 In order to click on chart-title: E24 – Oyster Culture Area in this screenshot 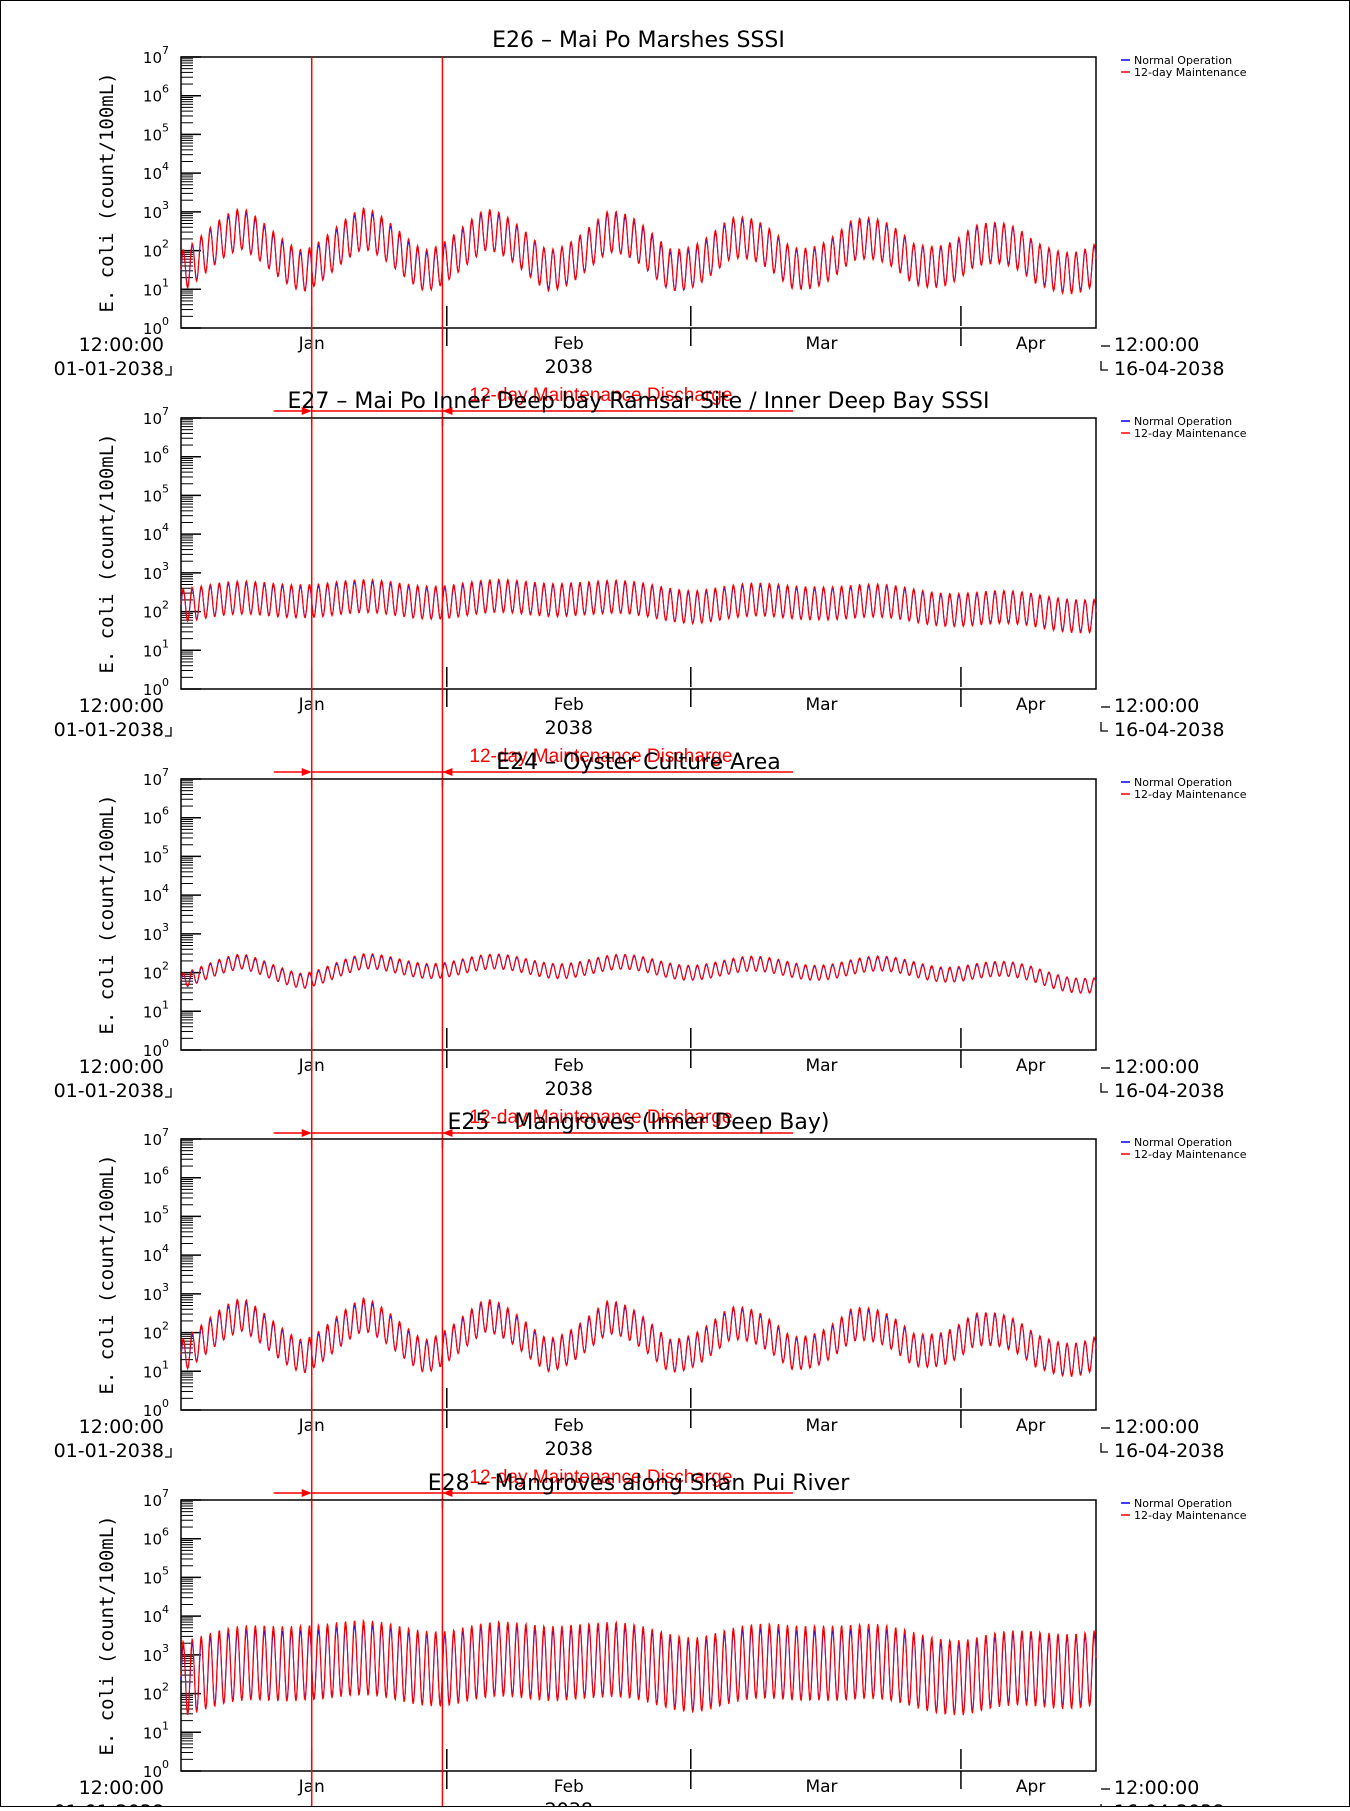, I will do `click(638, 762)`.